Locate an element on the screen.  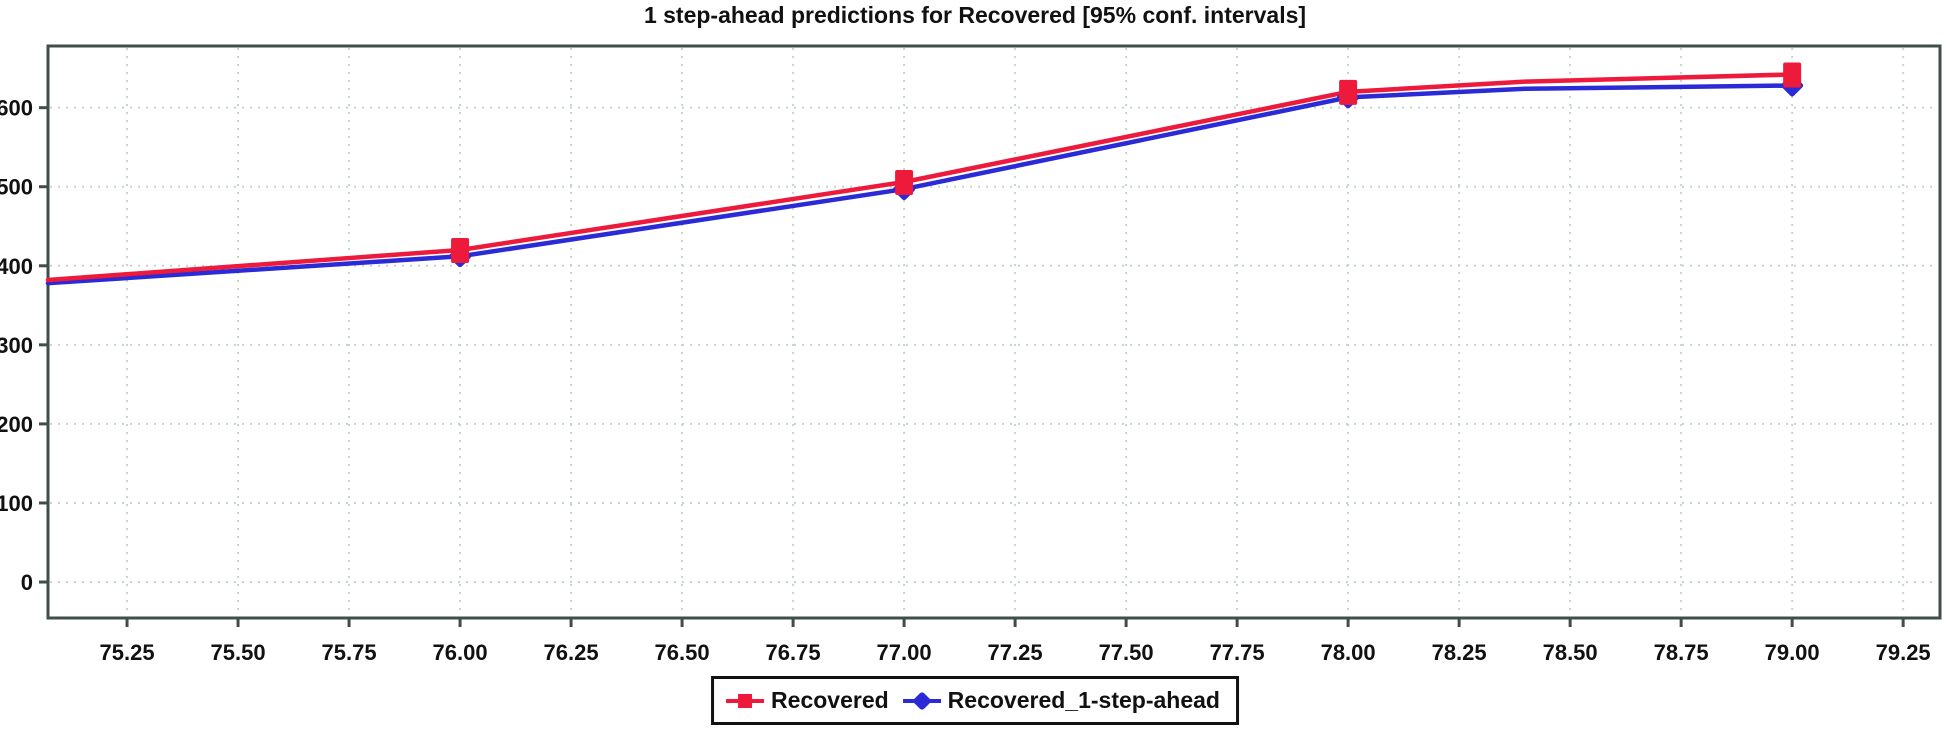
y-tick-label: 500 is located at coordinates (16, 187).